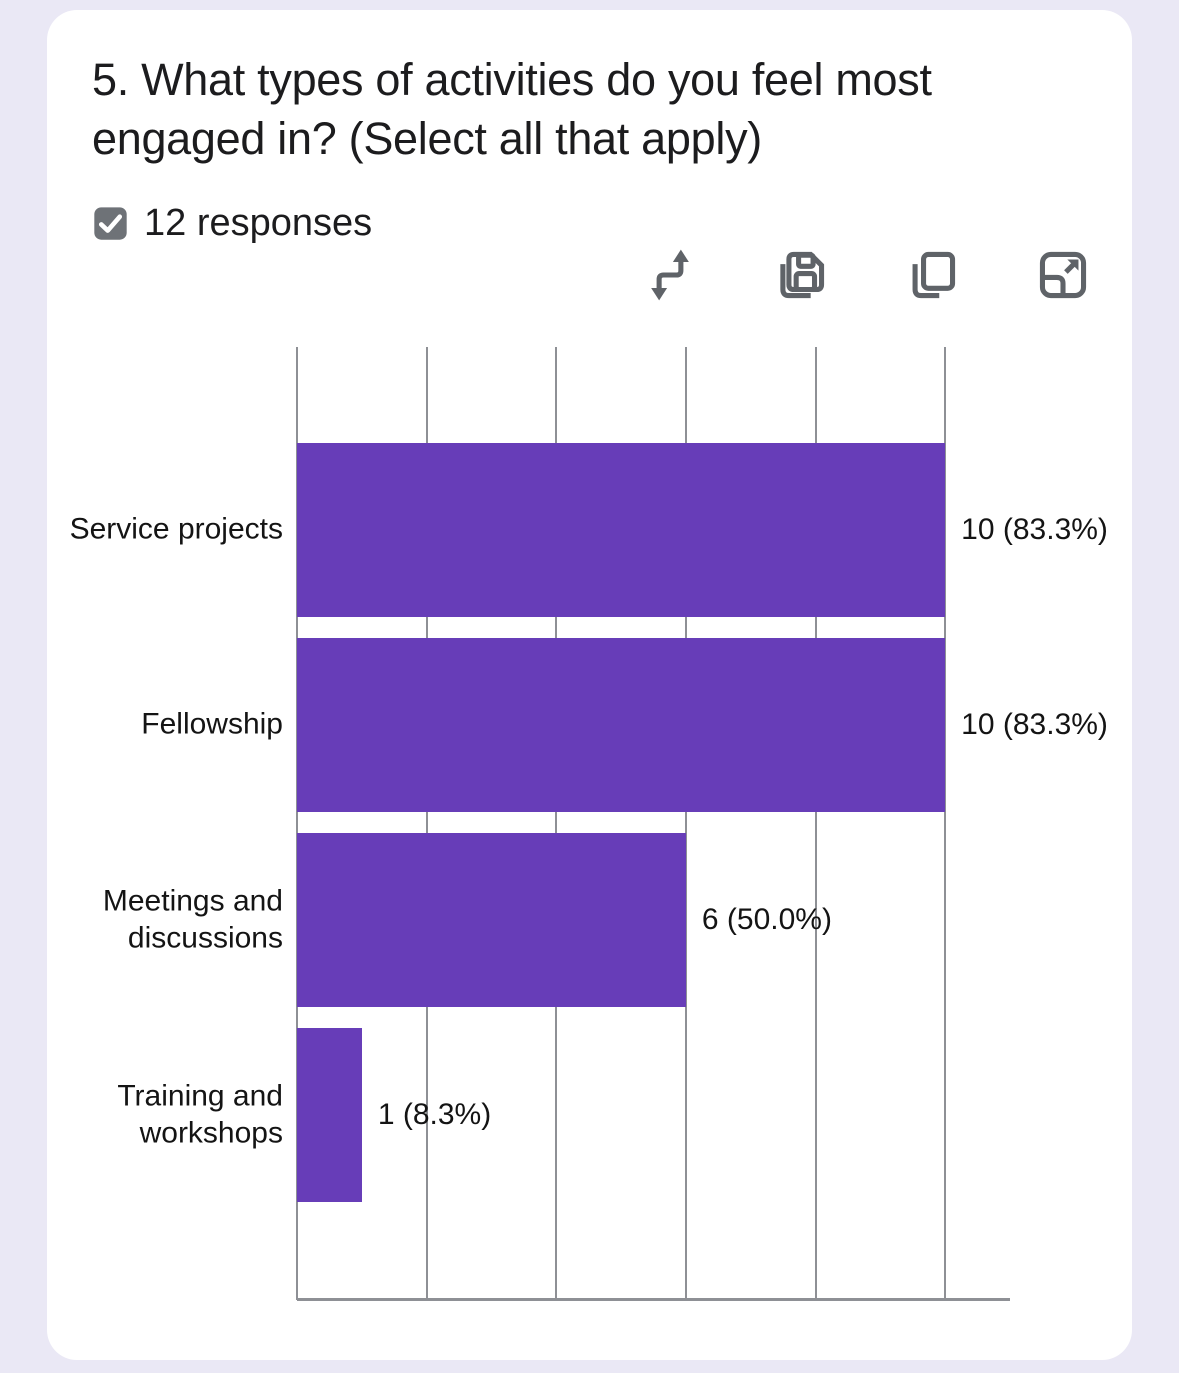 Image resolution: width=1179 pixels, height=1373 pixels. I want to click on category-label: Training and workshops, so click(200, 1114).